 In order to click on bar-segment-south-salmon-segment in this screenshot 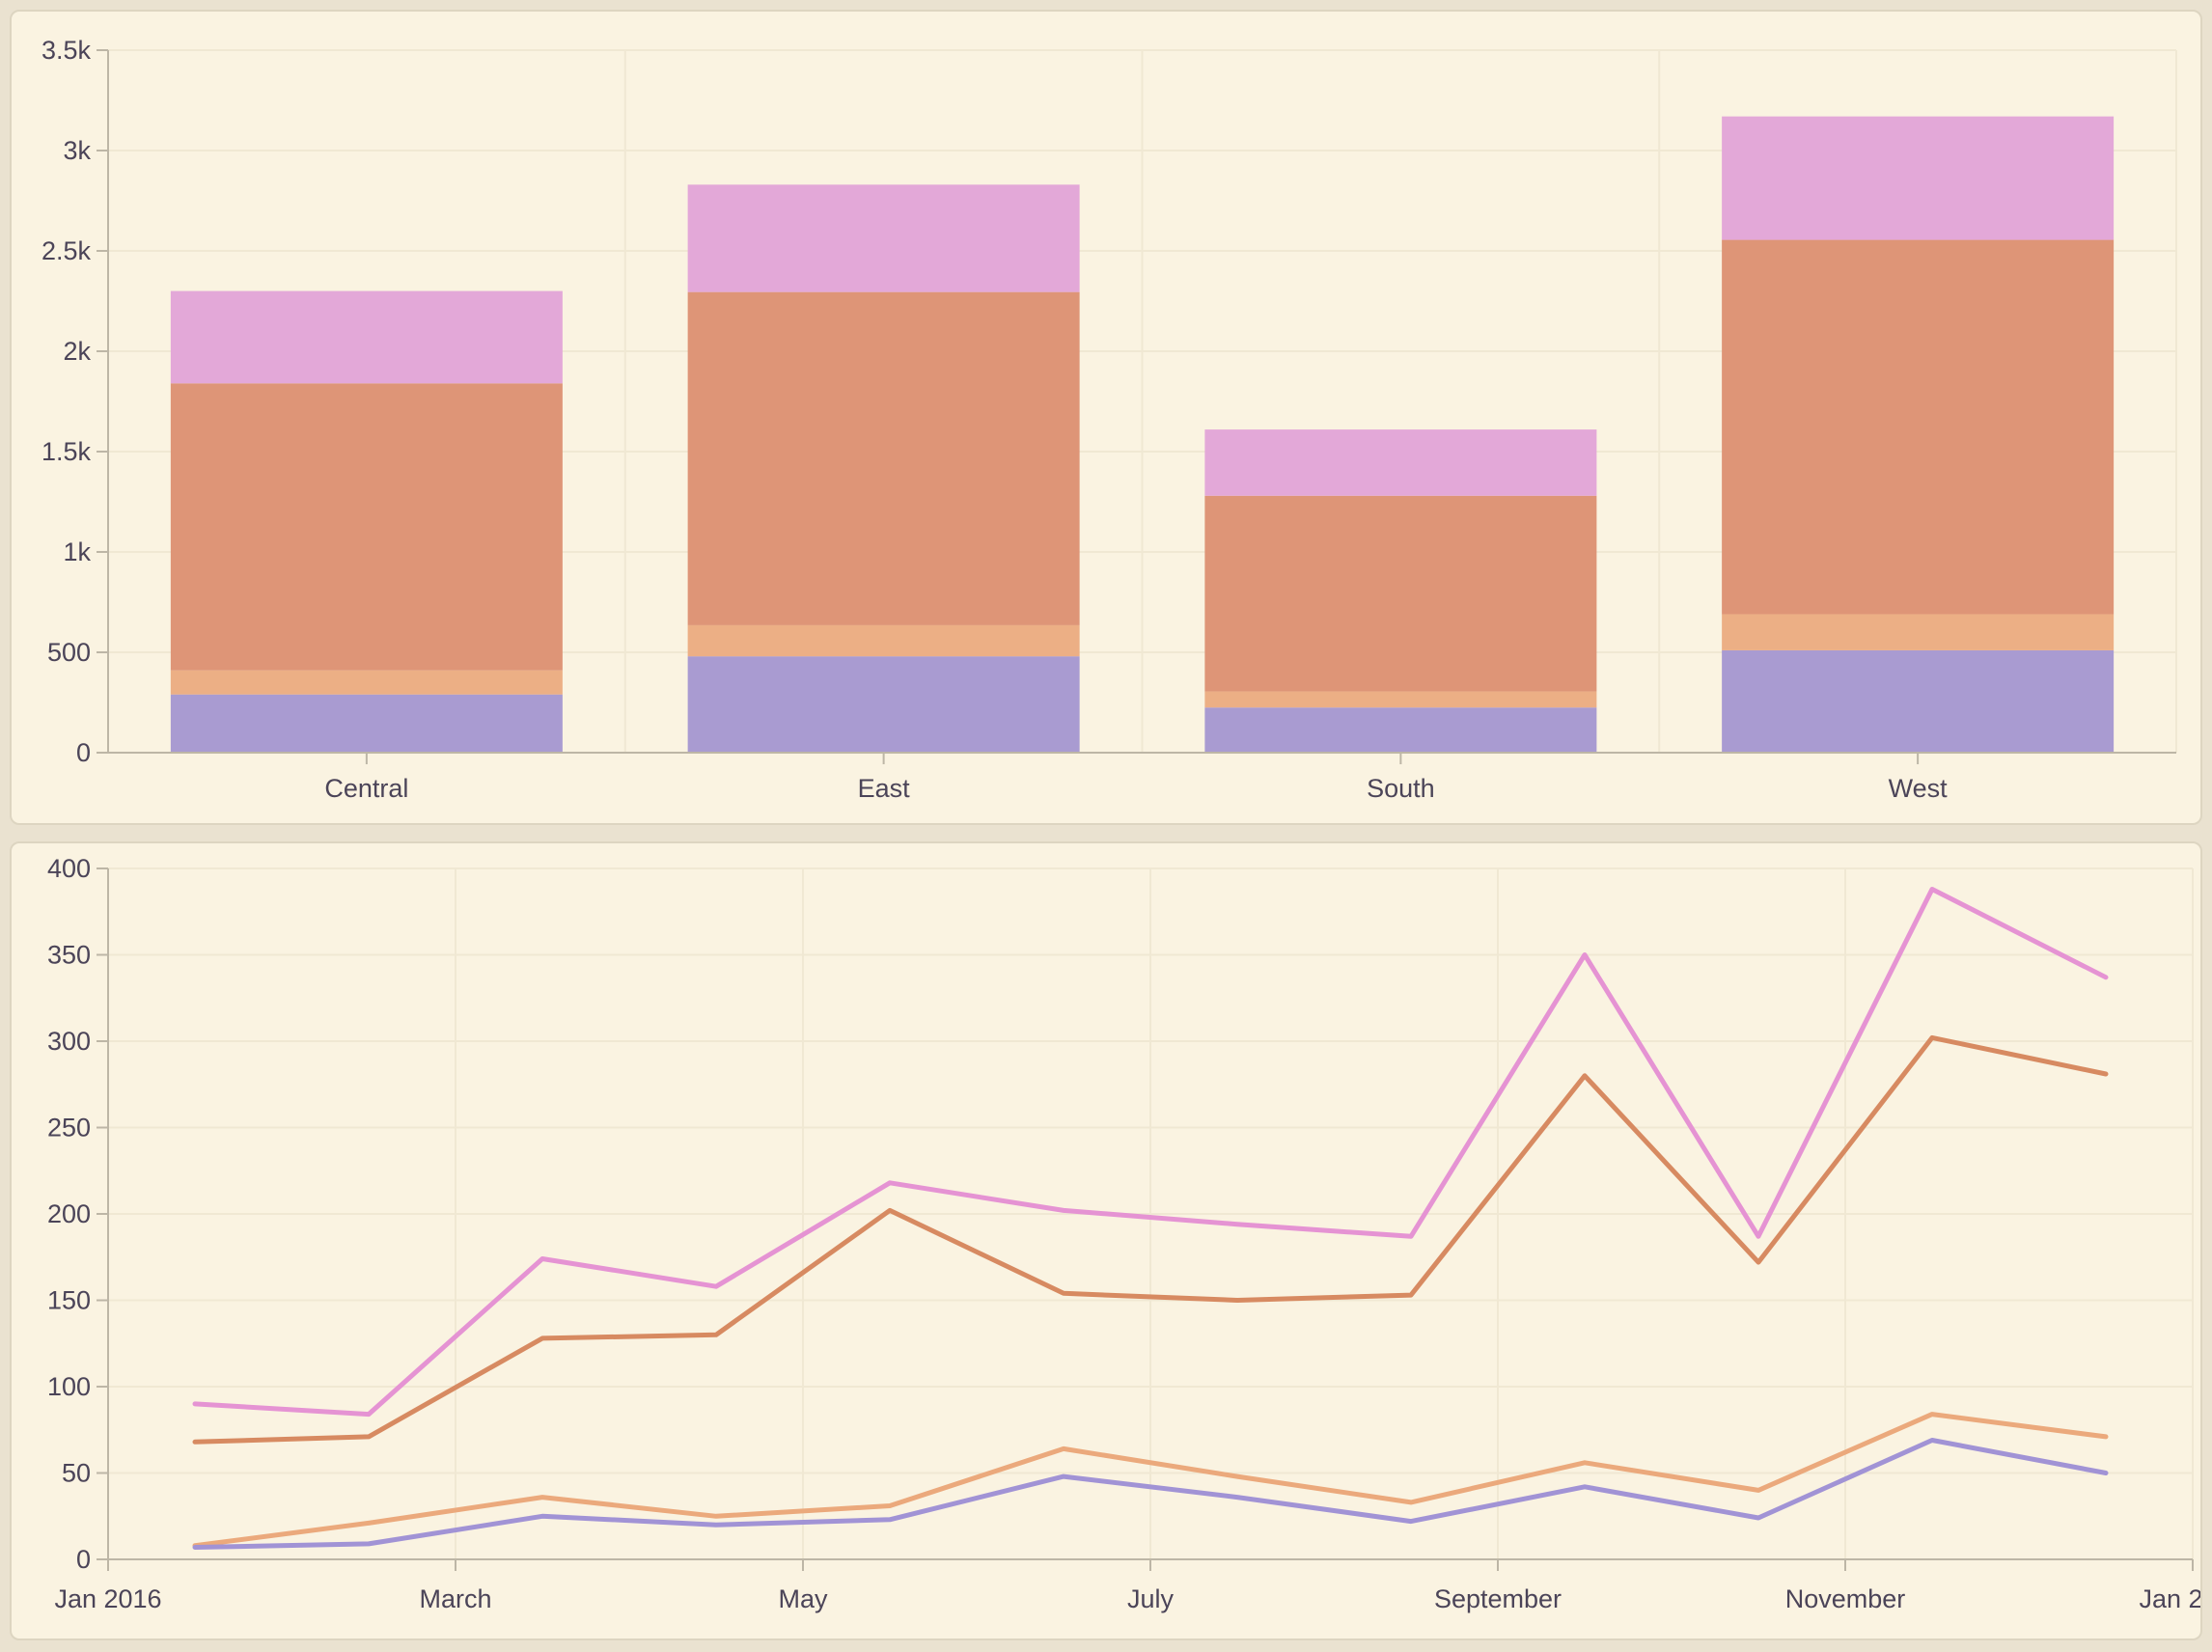, I will do `click(1400, 593)`.